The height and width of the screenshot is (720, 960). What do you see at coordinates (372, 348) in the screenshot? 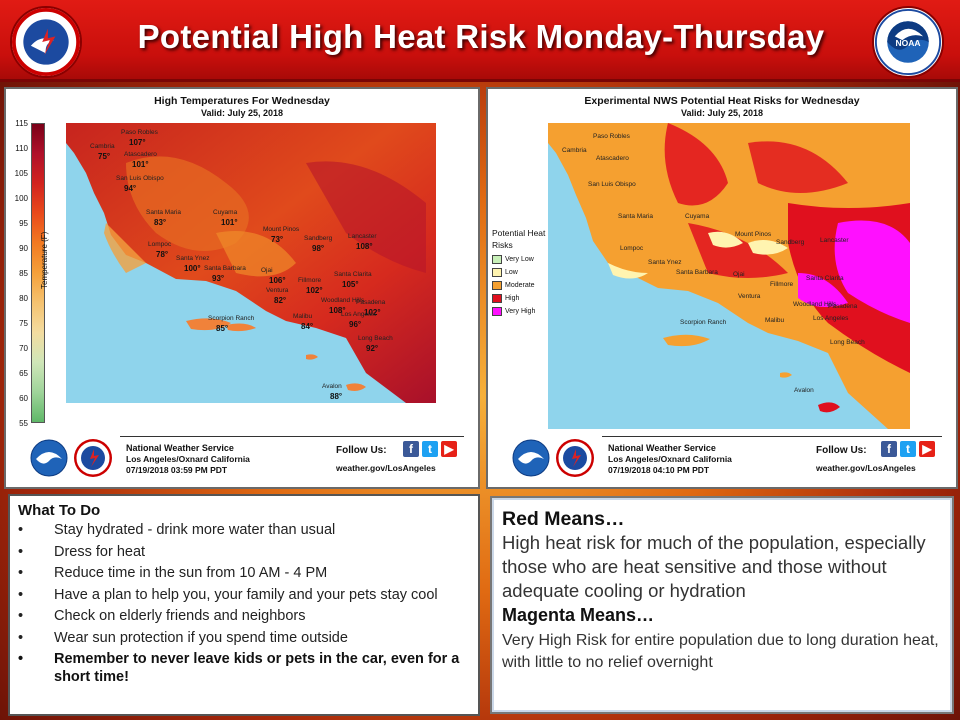
I see `city-temperature-value: 92°` at bounding box center [372, 348].